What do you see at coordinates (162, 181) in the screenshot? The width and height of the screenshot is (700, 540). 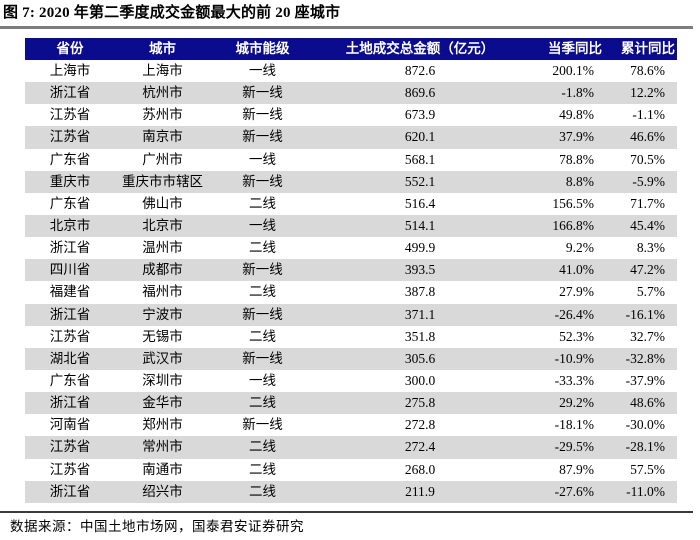 I see `cell-city: 重庆市市辖区` at bounding box center [162, 181].